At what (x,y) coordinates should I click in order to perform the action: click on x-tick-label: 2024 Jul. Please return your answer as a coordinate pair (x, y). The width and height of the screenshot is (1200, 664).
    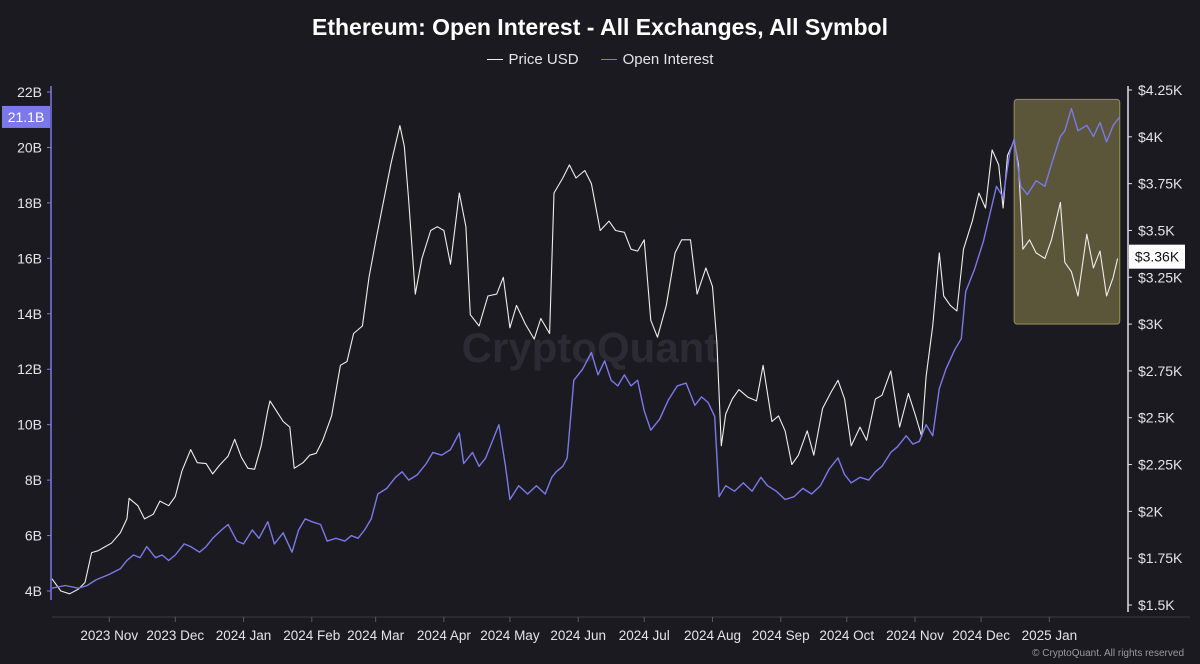
    Looking at the image, I should click on (644, 635).